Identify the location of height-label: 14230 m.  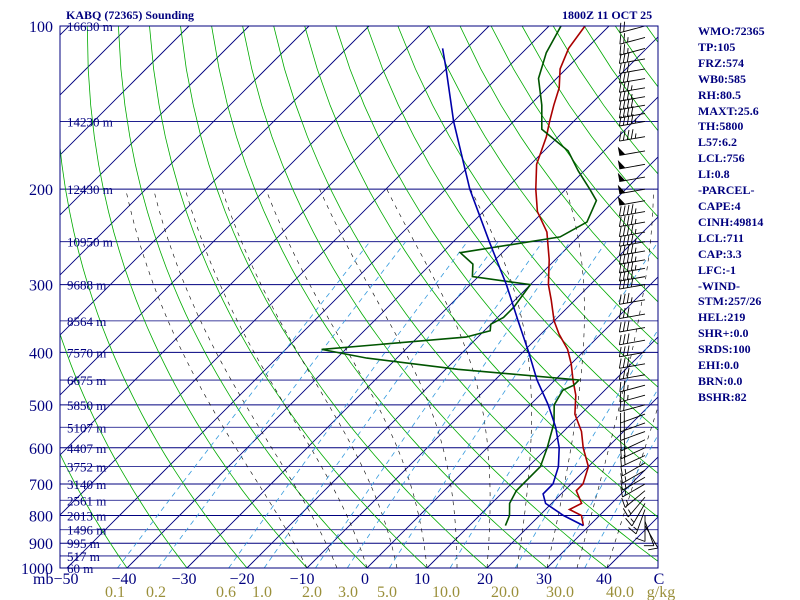
(90, 121).